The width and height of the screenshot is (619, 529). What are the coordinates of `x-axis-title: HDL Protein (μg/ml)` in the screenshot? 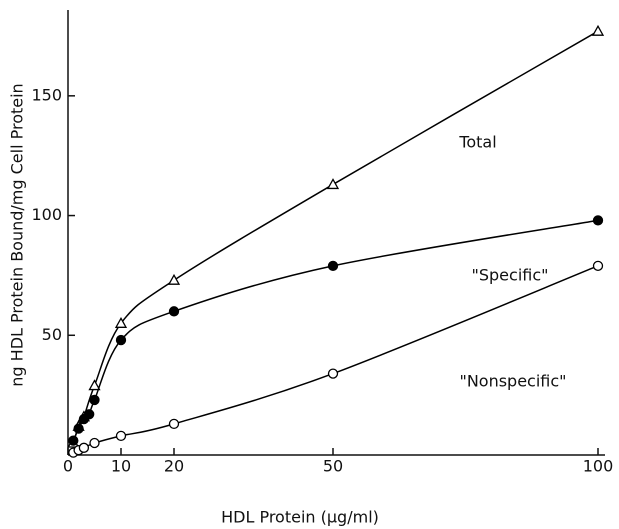 It's located at (300, 517).